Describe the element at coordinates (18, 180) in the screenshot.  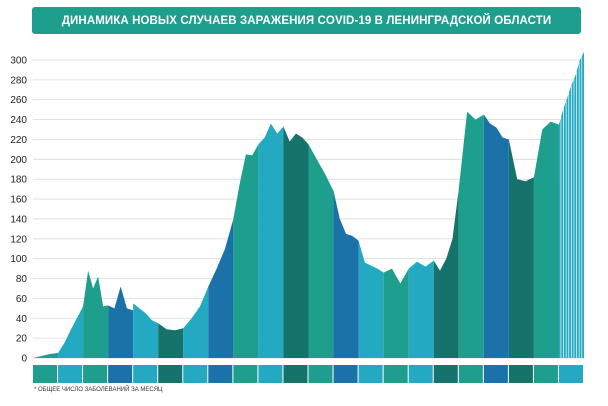
I see `y-tick-label: 180` at that location.